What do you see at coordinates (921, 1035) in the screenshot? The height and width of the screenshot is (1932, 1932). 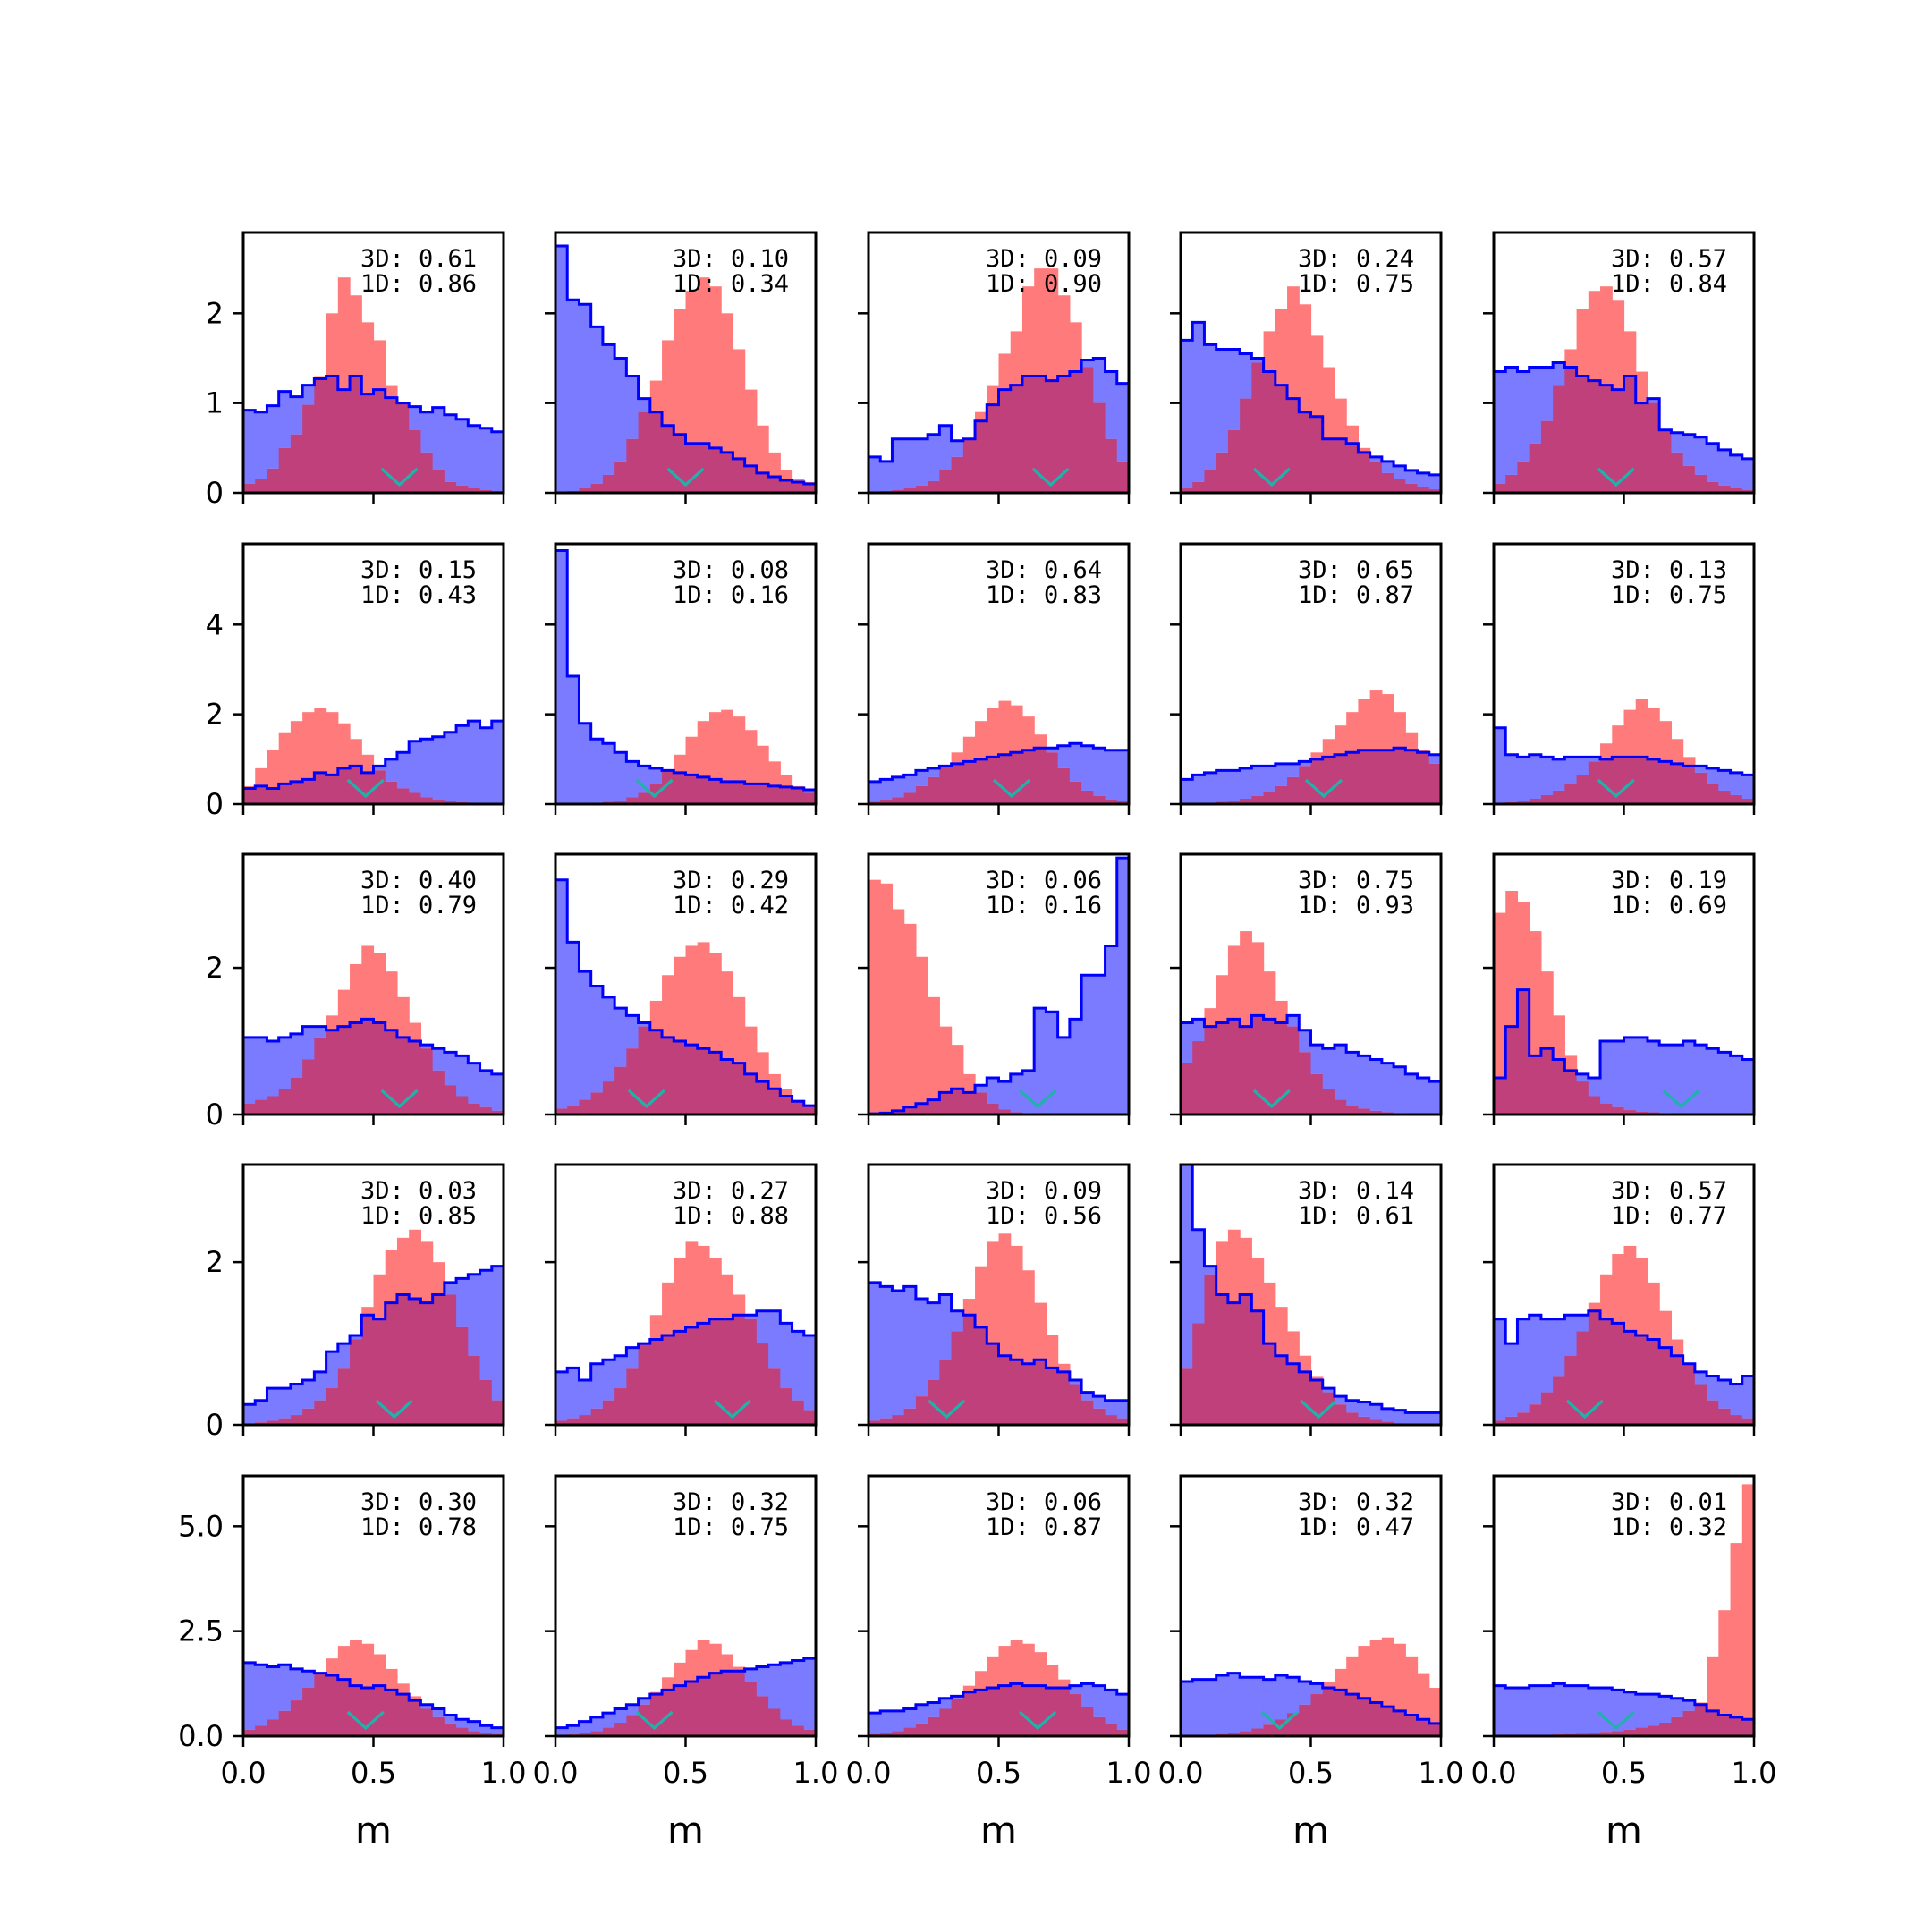 I see `red-bar` at bounding box center [921, 1035].